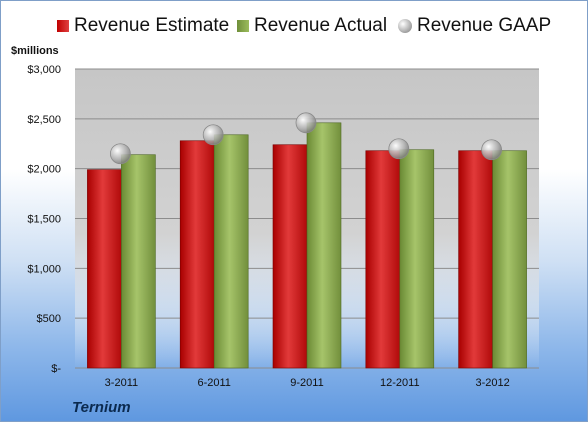 Image resolution: width=588 pixels, height=422 pixels. I want to click on legend-item-estimate: Revenue Estimate, so click(143, 26).